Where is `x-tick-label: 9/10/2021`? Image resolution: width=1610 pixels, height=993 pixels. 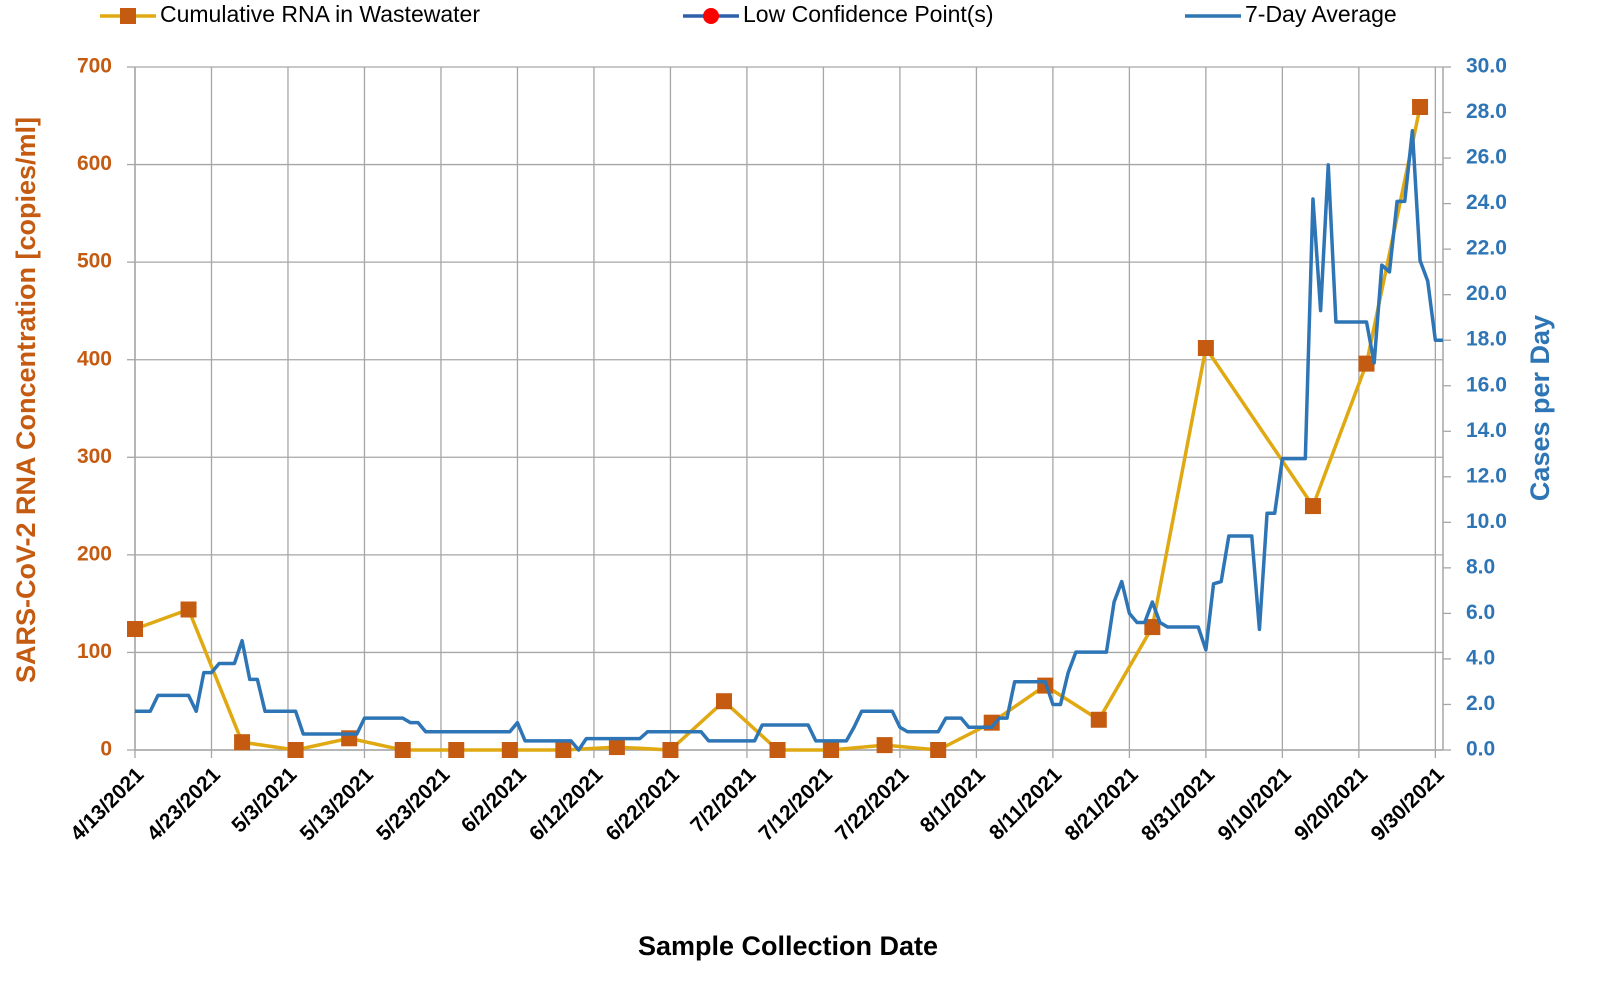
x-tick-label: 9/10/2021 is located at coordinates (1254, 804).